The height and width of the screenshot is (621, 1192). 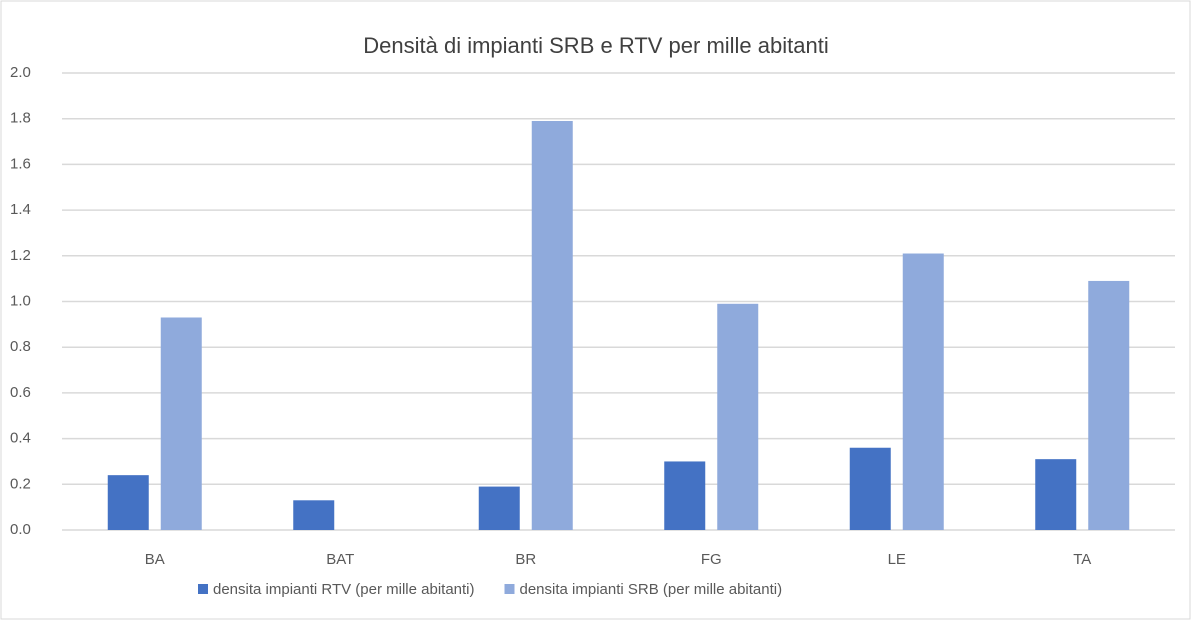 What do you see at coordinates (20, 346) in the screenshot?
I see `y-tick-label: 0.8` at bounding box center [20, 346].